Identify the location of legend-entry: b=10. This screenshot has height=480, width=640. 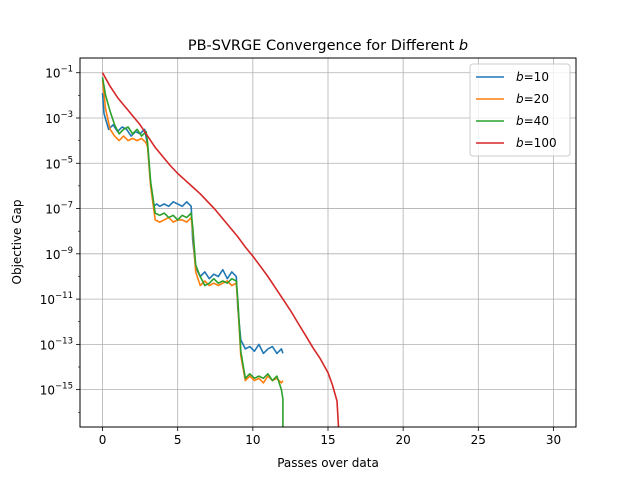
(532, 77).